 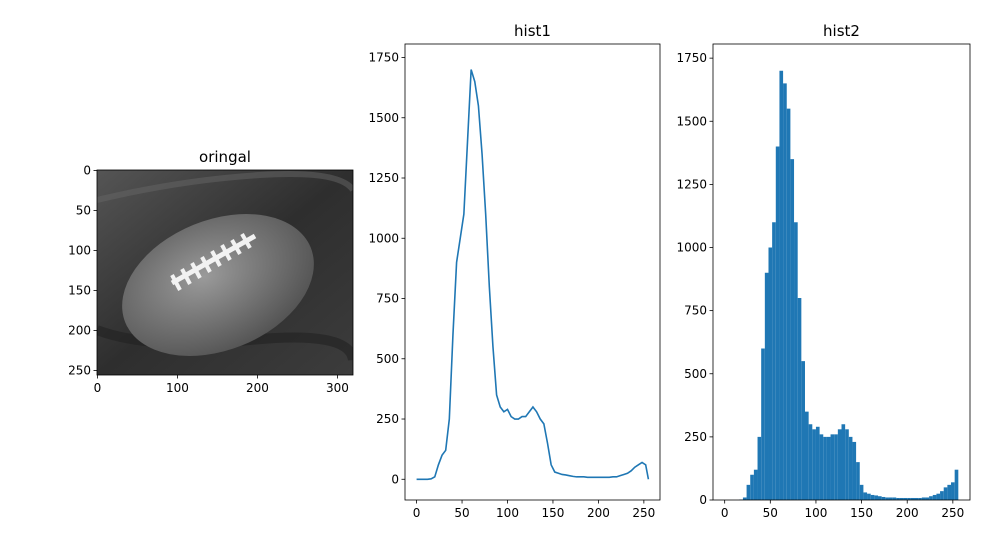 What do you see at coordinates (841, 31) in the screenshot?
I see `subplot-title: hist2` at bounding box center [841, 31].